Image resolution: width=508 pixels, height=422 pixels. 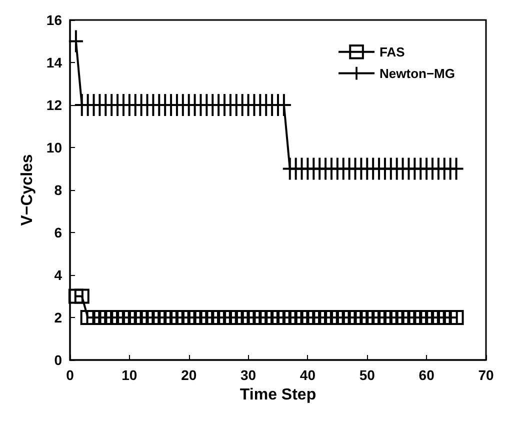 What do you see at coordinates (27, 190) in the screenshot?
I see `y-axis-title: V−Cycles` at bounding box center [27, 190].